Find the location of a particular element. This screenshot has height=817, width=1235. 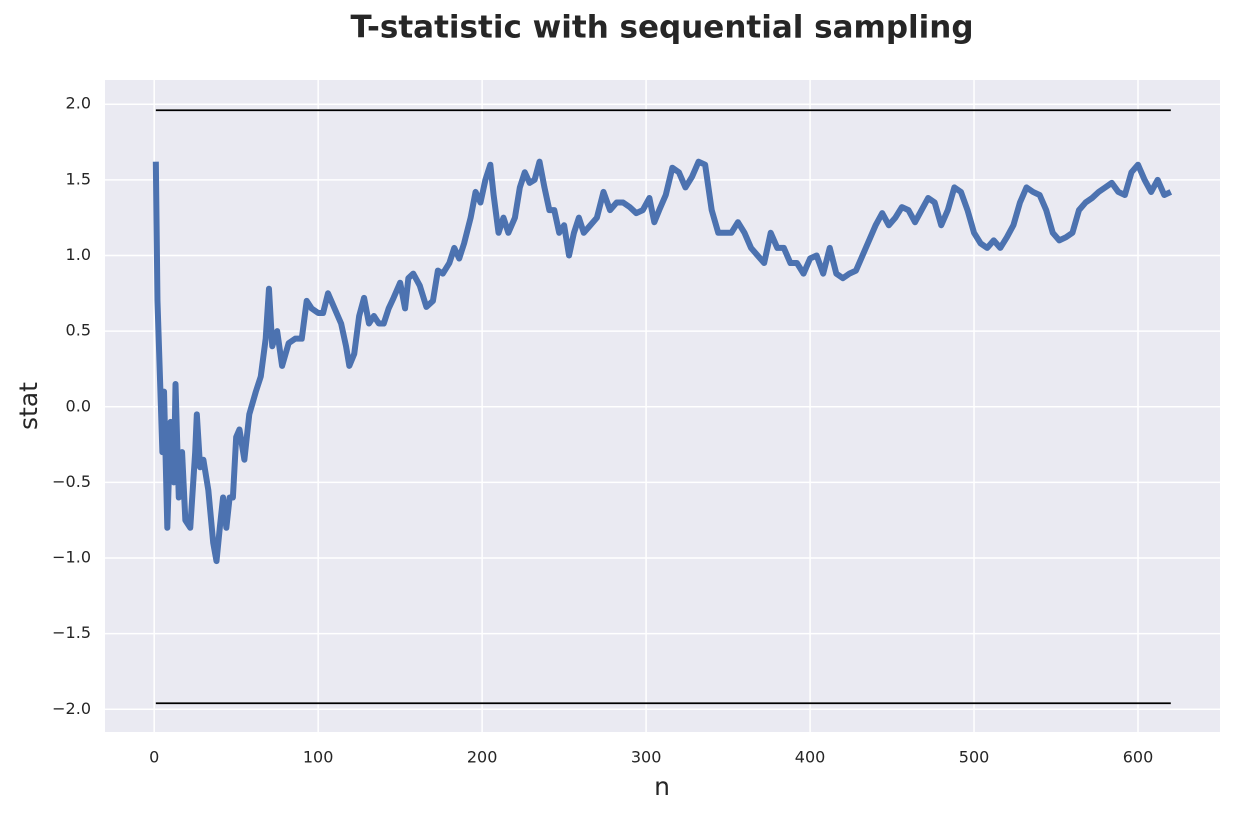

x-tick-label: 100 is located at coordinates (318, 757).